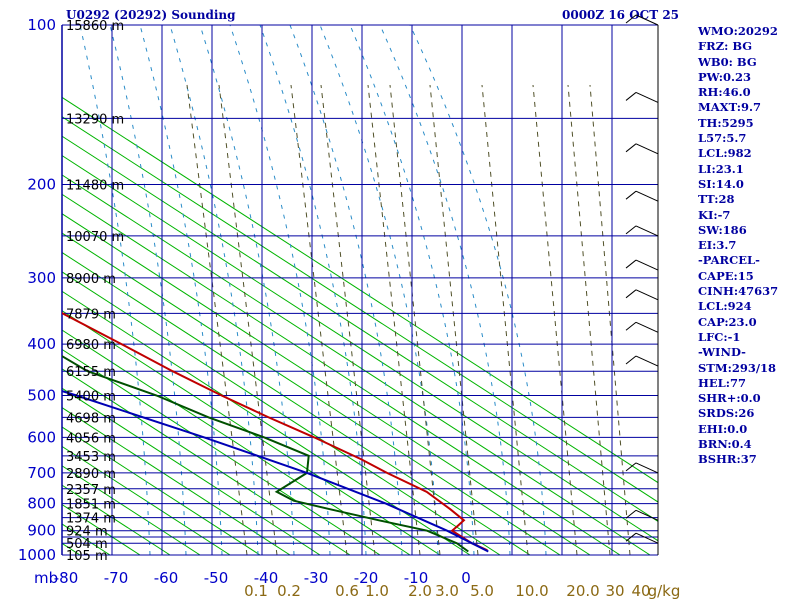 Image resolution: width=800 pixels, height=600 pixels. Describe the element at coordinates (95, 119) in the screenshot. I see `height-label: 13290 m` at that location.